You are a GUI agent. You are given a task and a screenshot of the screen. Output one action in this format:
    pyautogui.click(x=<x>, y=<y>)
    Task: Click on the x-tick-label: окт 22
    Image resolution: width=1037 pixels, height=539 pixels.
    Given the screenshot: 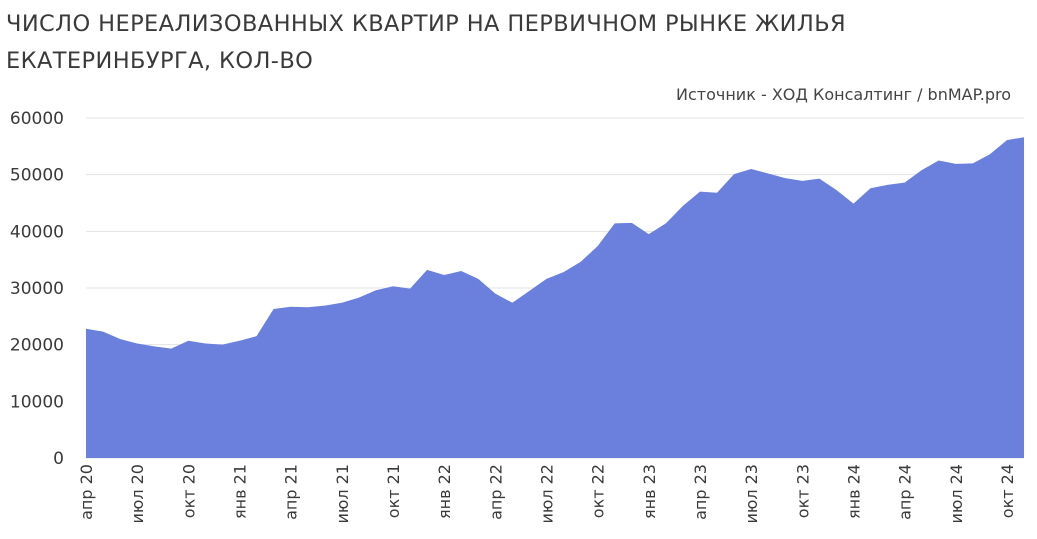 What is the action you would take?
    pyautogui.click(x=598, y=491)
    